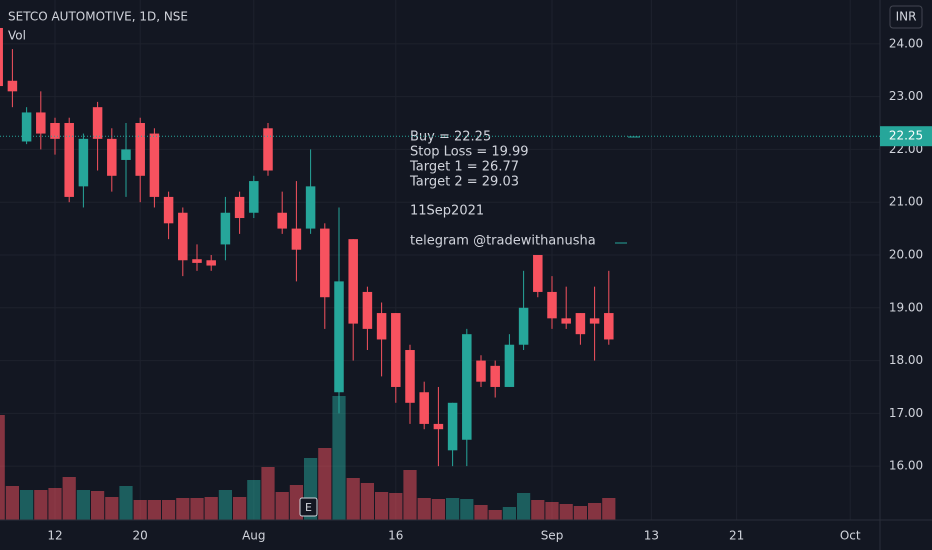  What do you see at coordinates (552, 536) in the screenshot?
I see `x-tick-label: Sep` at bounding box center [552, 536].